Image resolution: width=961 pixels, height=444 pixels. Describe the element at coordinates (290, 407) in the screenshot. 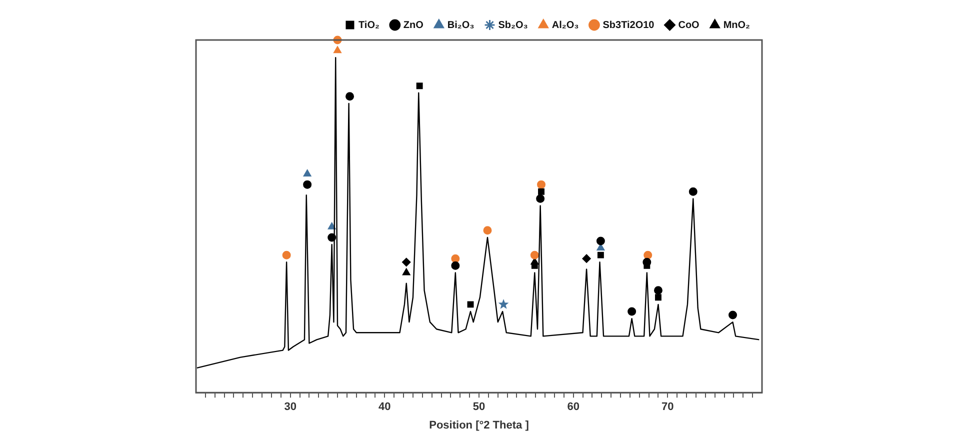

I see `x-tick-label: 30` at that location.